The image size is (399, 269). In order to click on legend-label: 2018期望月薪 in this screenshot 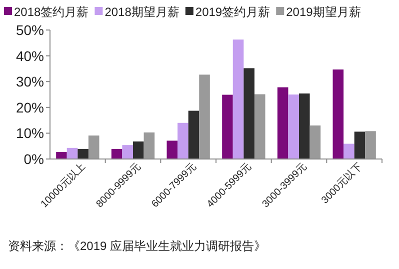, I will do `click(142, 12)`.